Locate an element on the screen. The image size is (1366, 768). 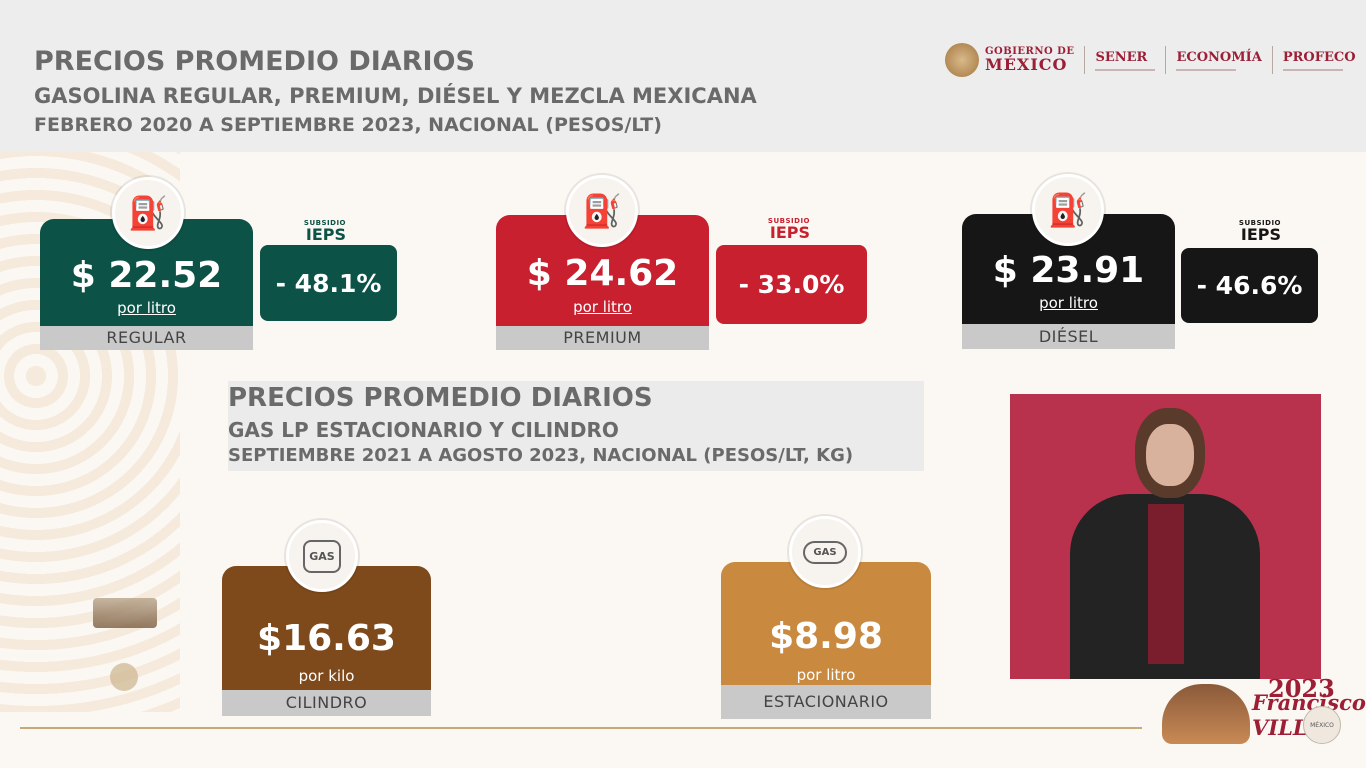
gobierno-line1: GOBIERNO DE is located at coordinates (1030, 51).